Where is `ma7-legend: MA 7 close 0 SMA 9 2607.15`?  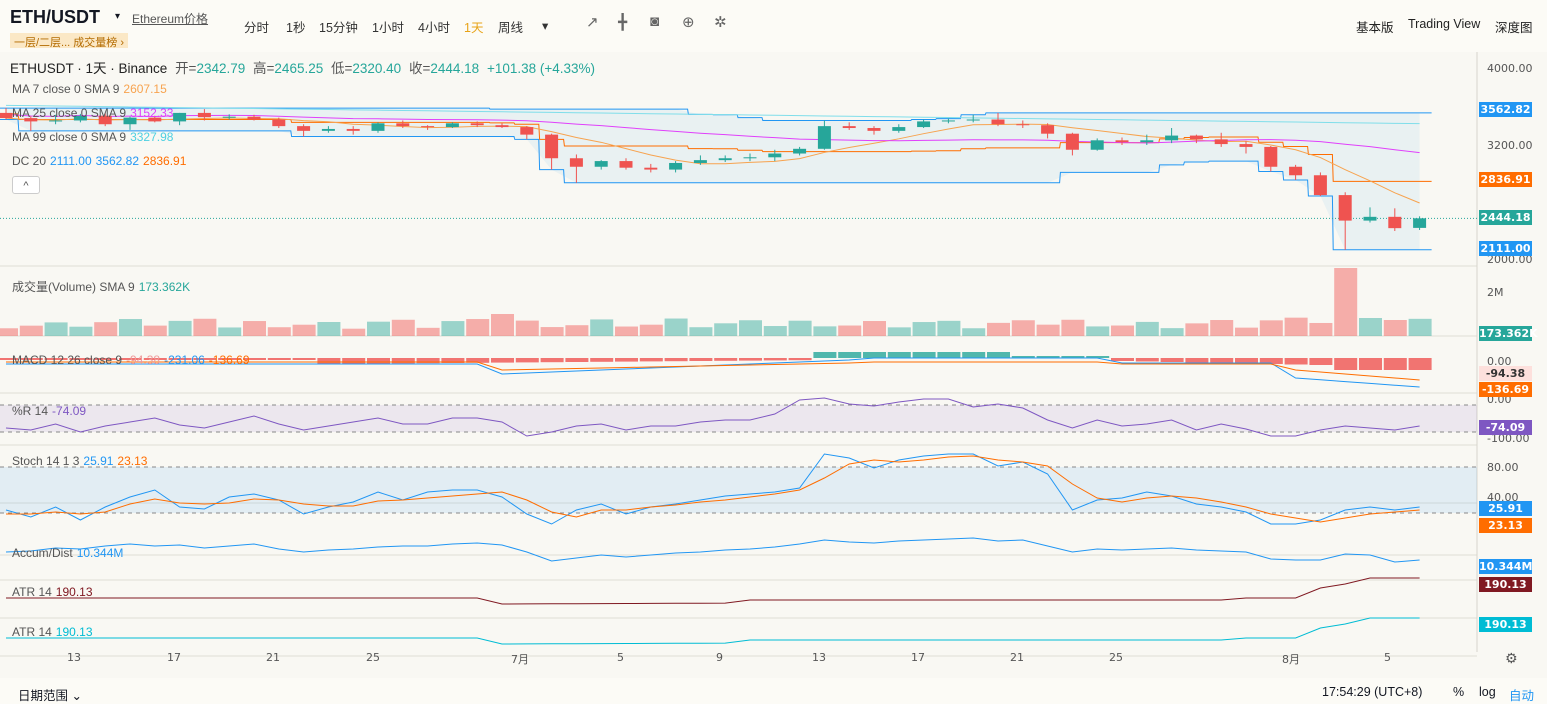 ma7-legend: MA 7 close 0 SMA 9 2607.15 is located at coordinates (89, 89).